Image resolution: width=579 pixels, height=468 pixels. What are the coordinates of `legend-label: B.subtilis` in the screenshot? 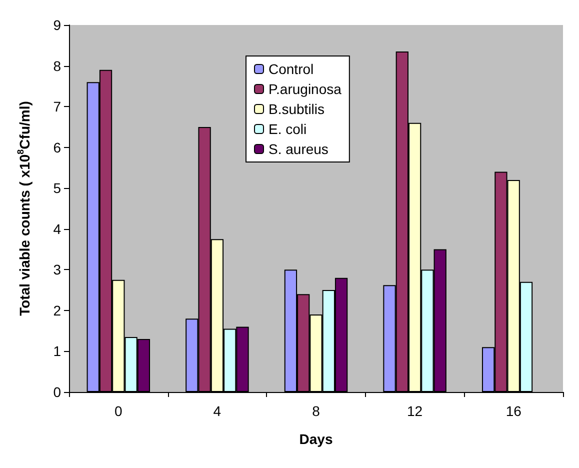 It's located at (296, 109).